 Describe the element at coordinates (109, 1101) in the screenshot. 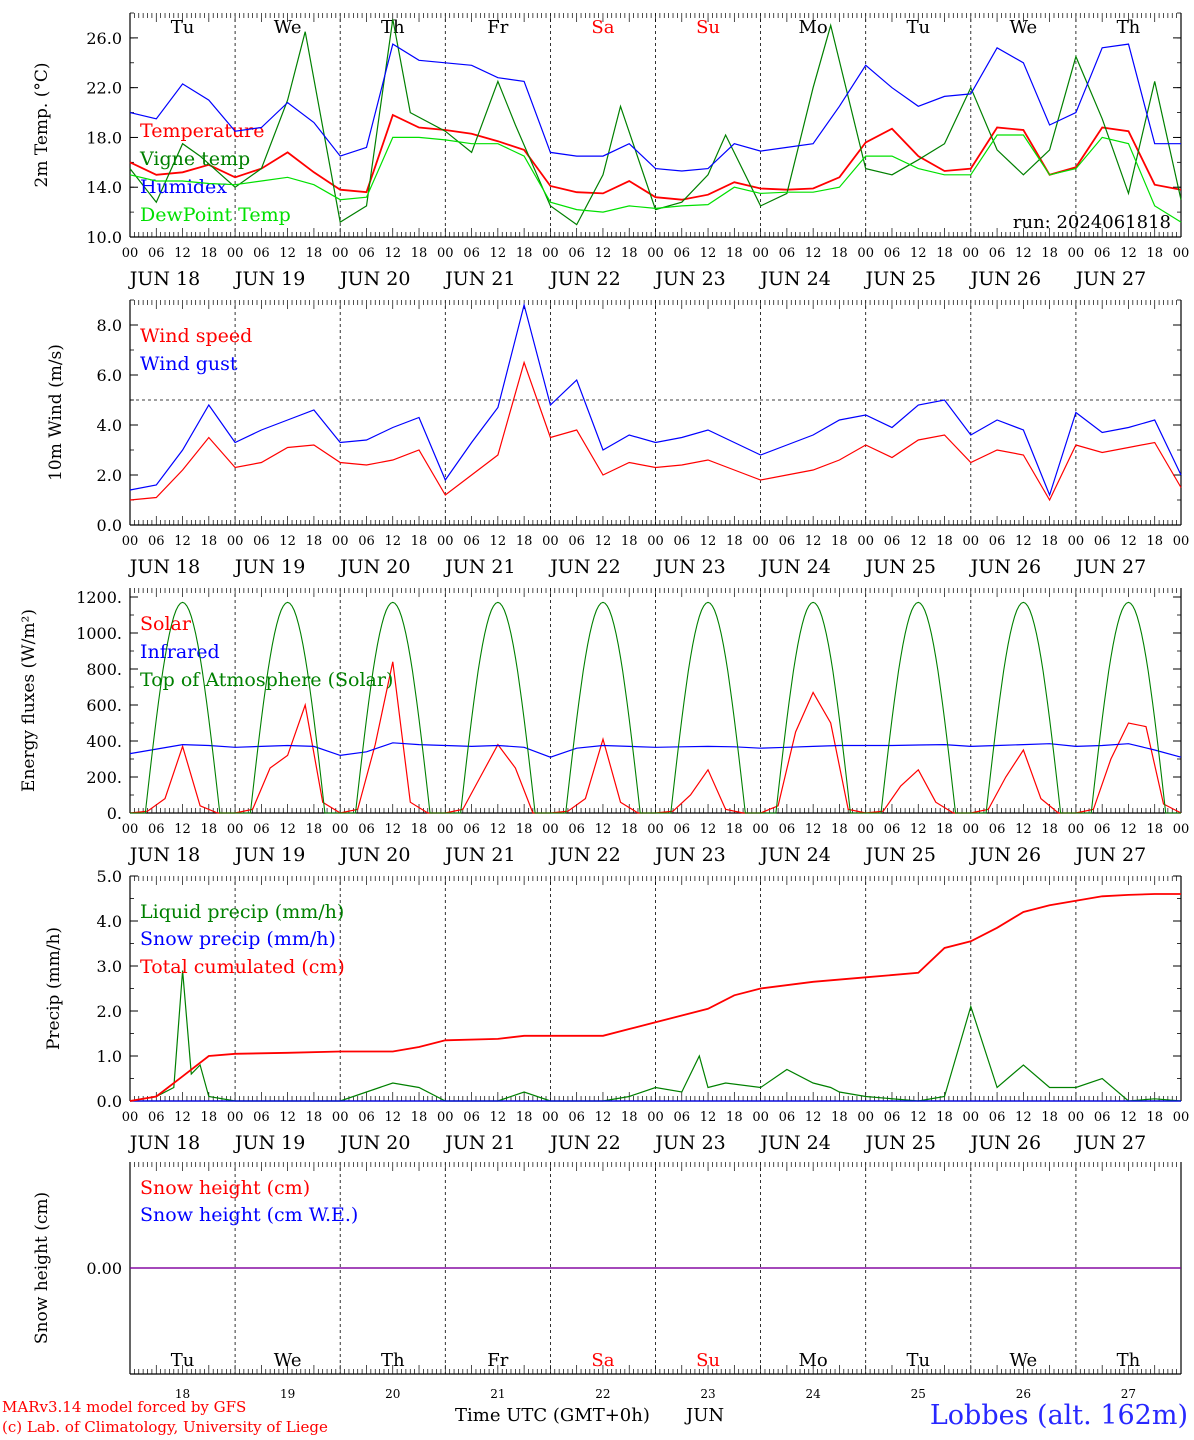

I see `y-tick-label: 0.0` at that location.